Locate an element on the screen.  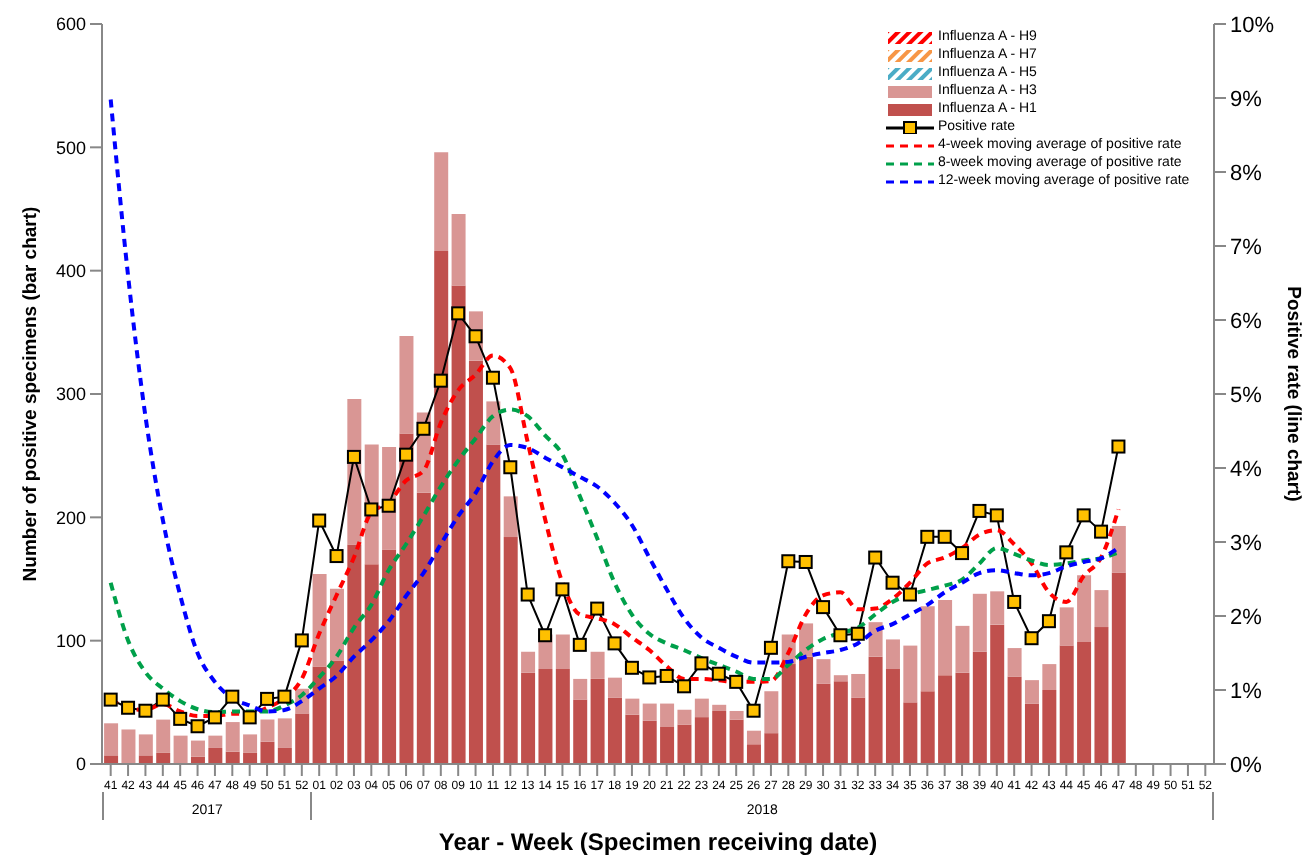
y-tick-label: 300 is located at coordinates (70, 394).